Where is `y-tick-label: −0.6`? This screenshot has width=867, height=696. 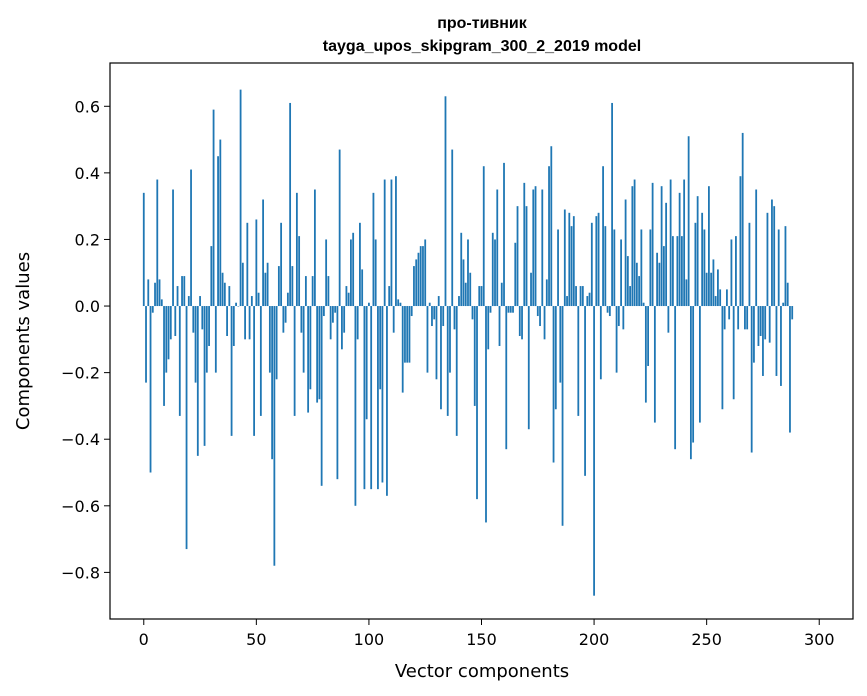 y-tick-label: −0.6 is located at coordinates (80, 506).